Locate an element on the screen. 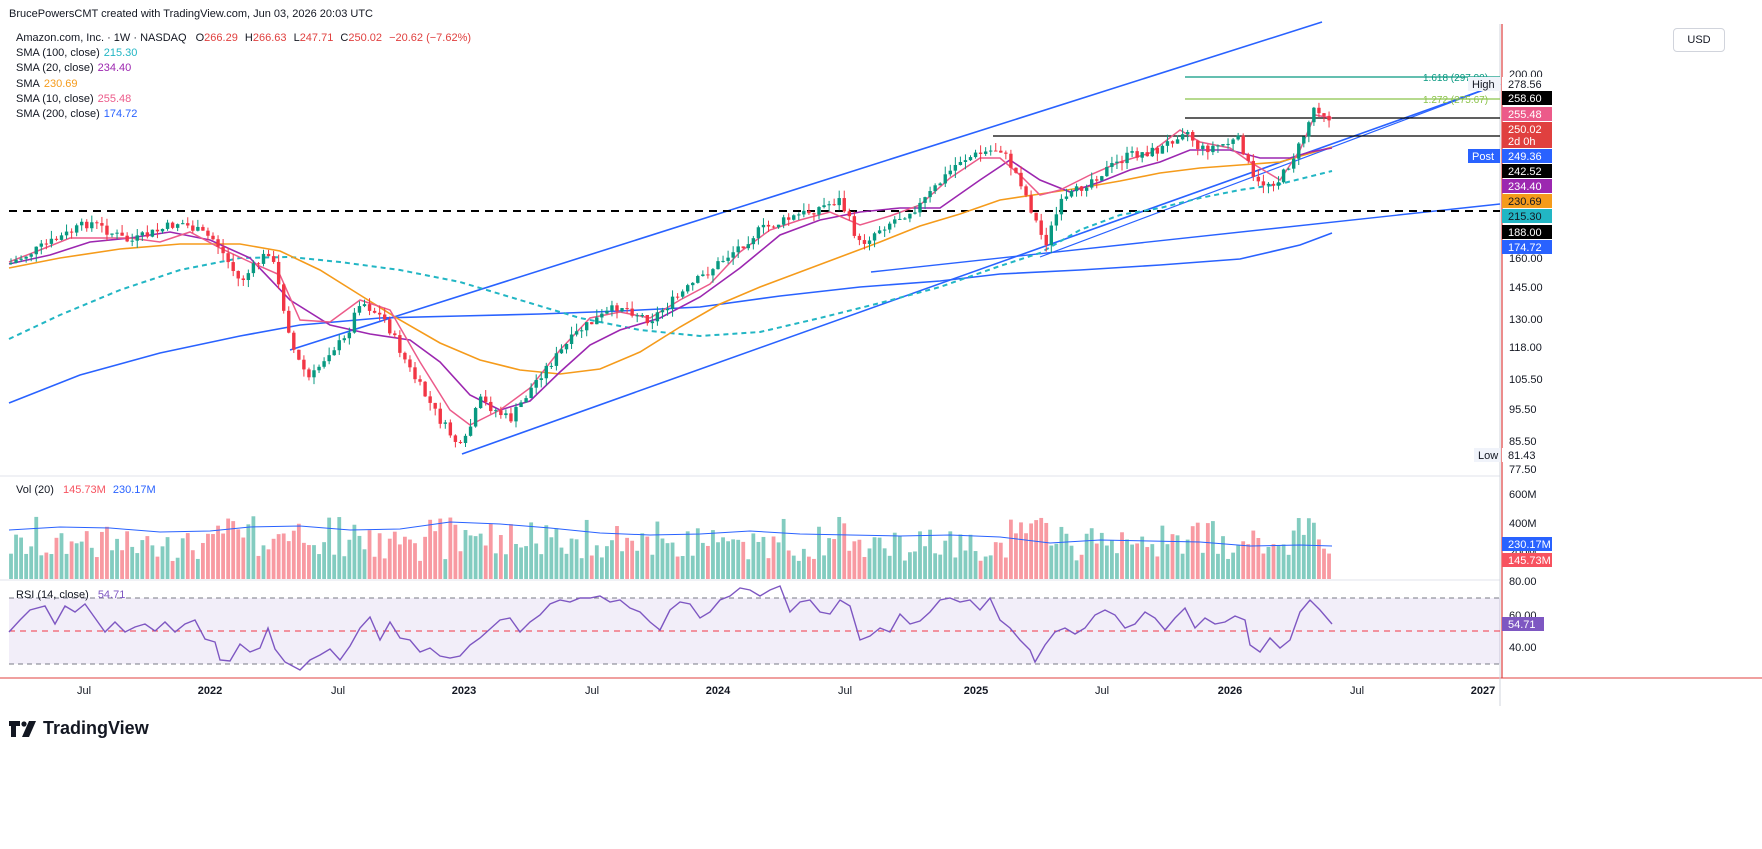 The height and width of the screenshot is (849, 1762). legend-indicator-row: SMA (100, close) 215.30 is located at coordinates (243, 53).